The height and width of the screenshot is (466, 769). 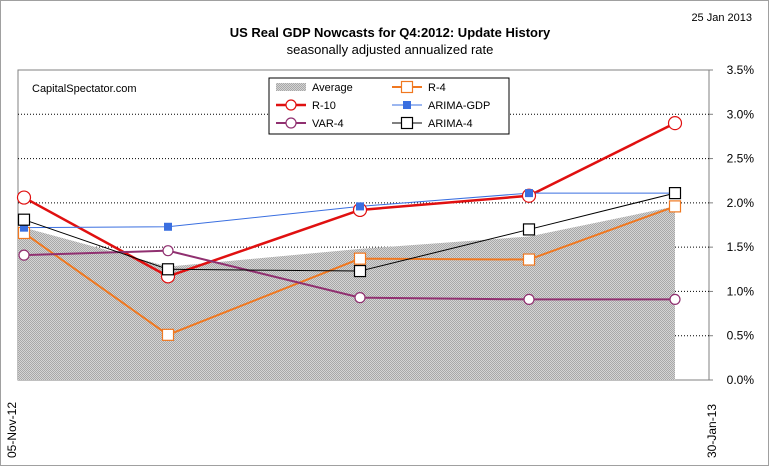 I want to click on legend-swatch-average, so click(x=291, y=87).